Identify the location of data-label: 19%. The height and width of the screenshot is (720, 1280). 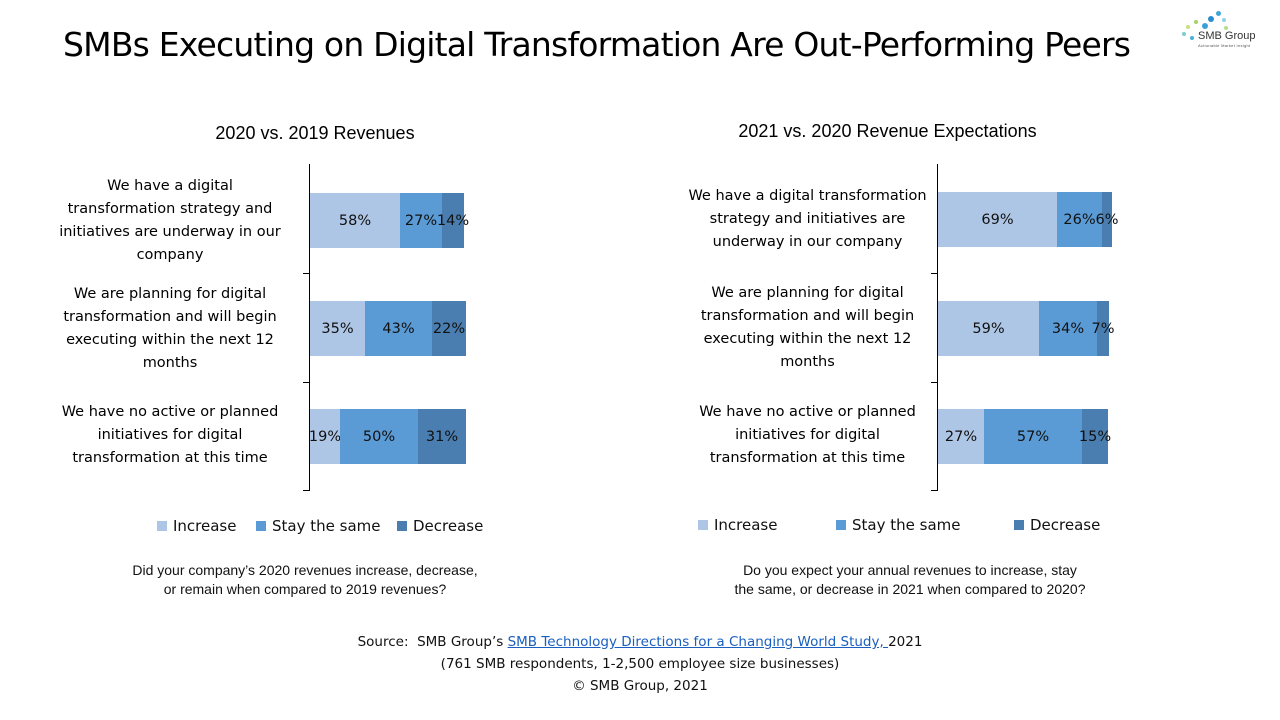
(325, 436).